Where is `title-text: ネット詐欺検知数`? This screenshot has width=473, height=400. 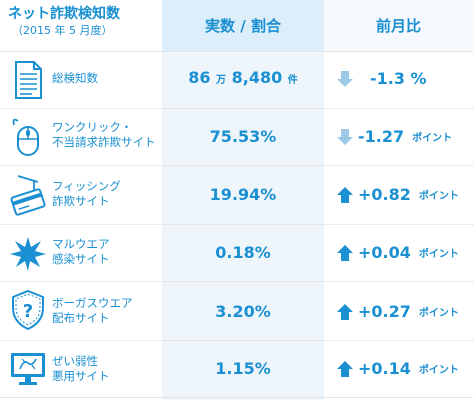 title-text: ネット詐欺検知数 is located at coordinates (64, 14).